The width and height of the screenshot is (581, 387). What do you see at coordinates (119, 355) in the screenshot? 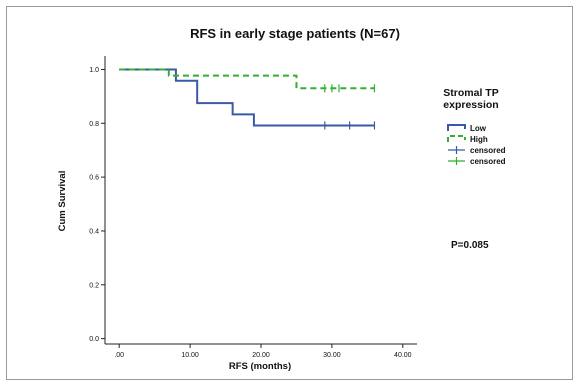
I see `x-tick-label: .00` at bounding box center [119, 355].